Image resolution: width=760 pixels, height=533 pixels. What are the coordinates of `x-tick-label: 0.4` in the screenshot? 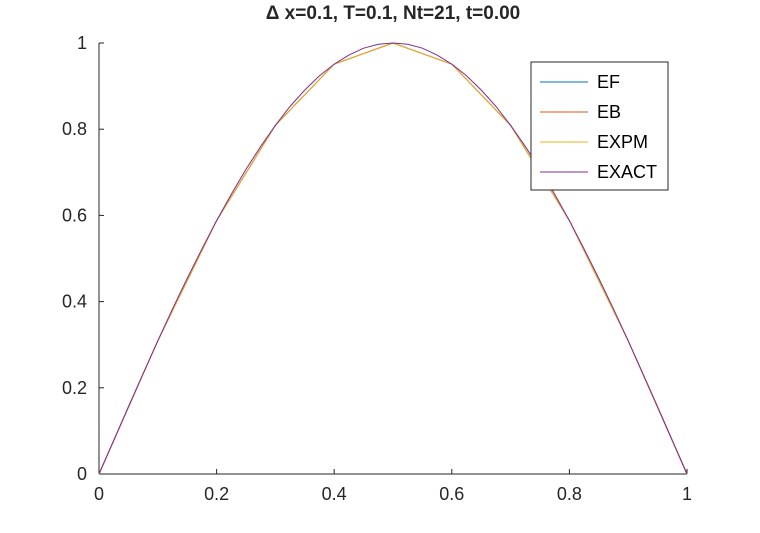 It's located at (334, 494).